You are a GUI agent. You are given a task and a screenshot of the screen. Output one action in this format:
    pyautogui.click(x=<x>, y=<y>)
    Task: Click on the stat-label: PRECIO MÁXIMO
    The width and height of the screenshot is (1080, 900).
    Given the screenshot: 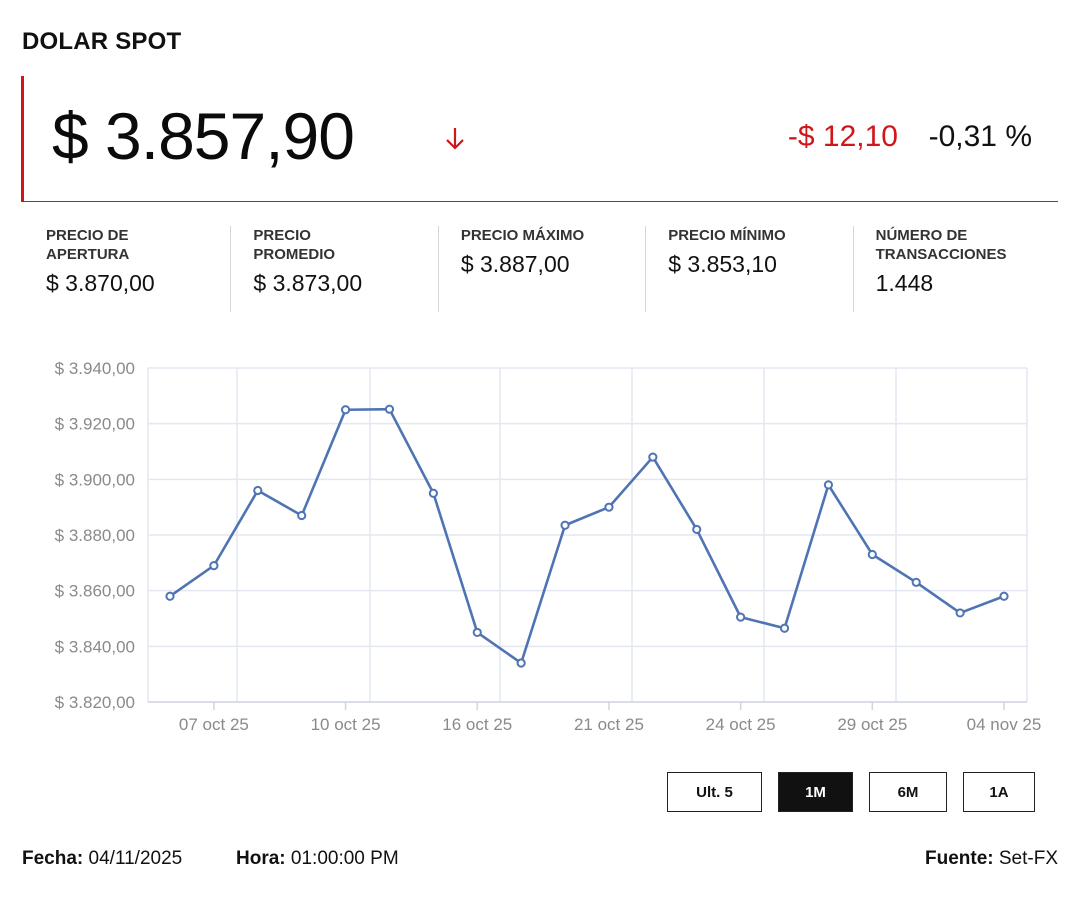 What is the action you would take?
    pyautogui.click(x=522, y=235)
    